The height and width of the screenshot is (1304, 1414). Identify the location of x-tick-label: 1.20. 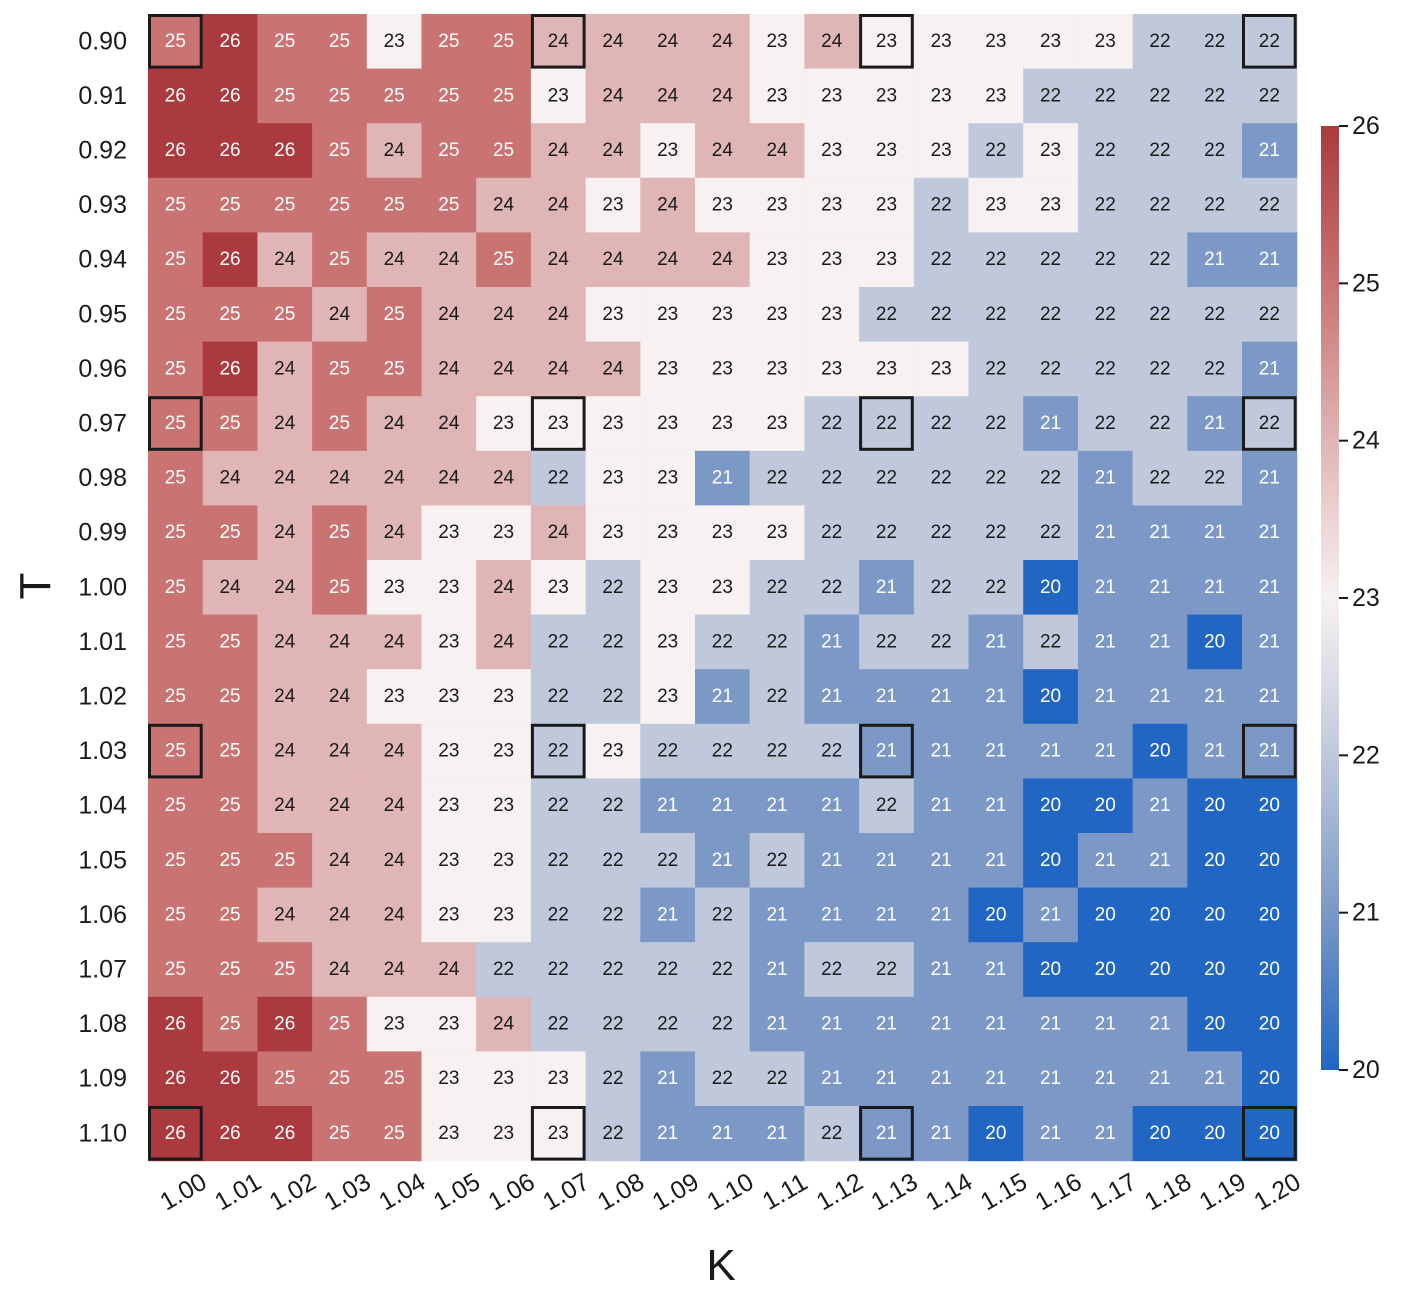
(1277, 1192).